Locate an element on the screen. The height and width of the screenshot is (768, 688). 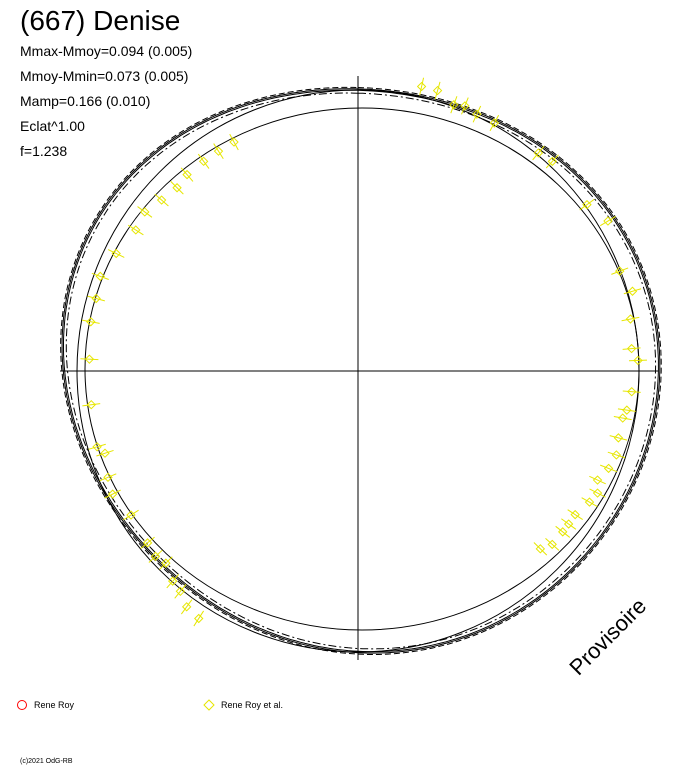
stat-frequency: f=1.238 is located at coordinates (44, 151).